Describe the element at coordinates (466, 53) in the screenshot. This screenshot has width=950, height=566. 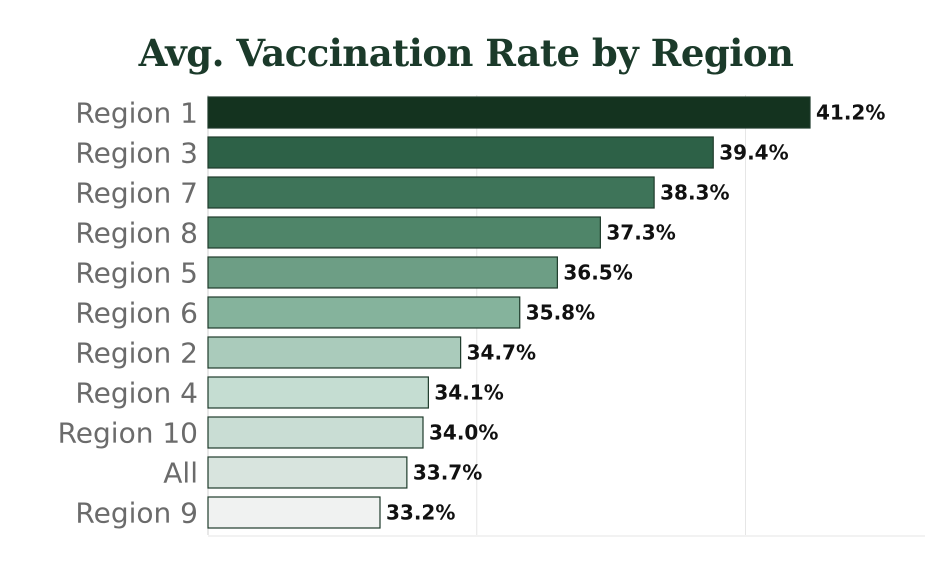
I see `chart-title: Avg. Vaccination Rate by Region` at that location.